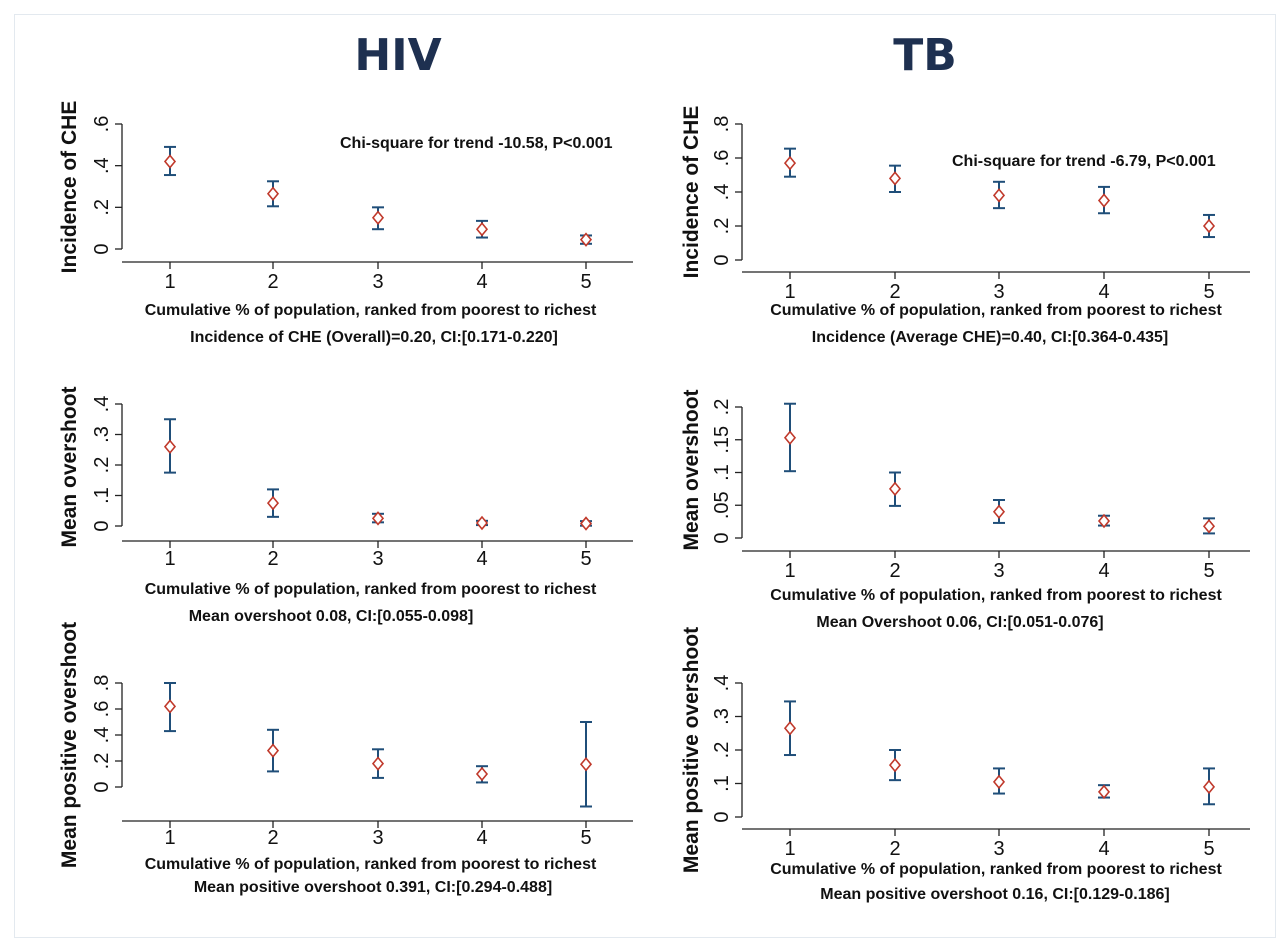 This screenshot has width=1285, height=941. Describe the element at coordinates (102, 761) in the screenshot. I see `panel-5-ytick-label: .2` at that location.